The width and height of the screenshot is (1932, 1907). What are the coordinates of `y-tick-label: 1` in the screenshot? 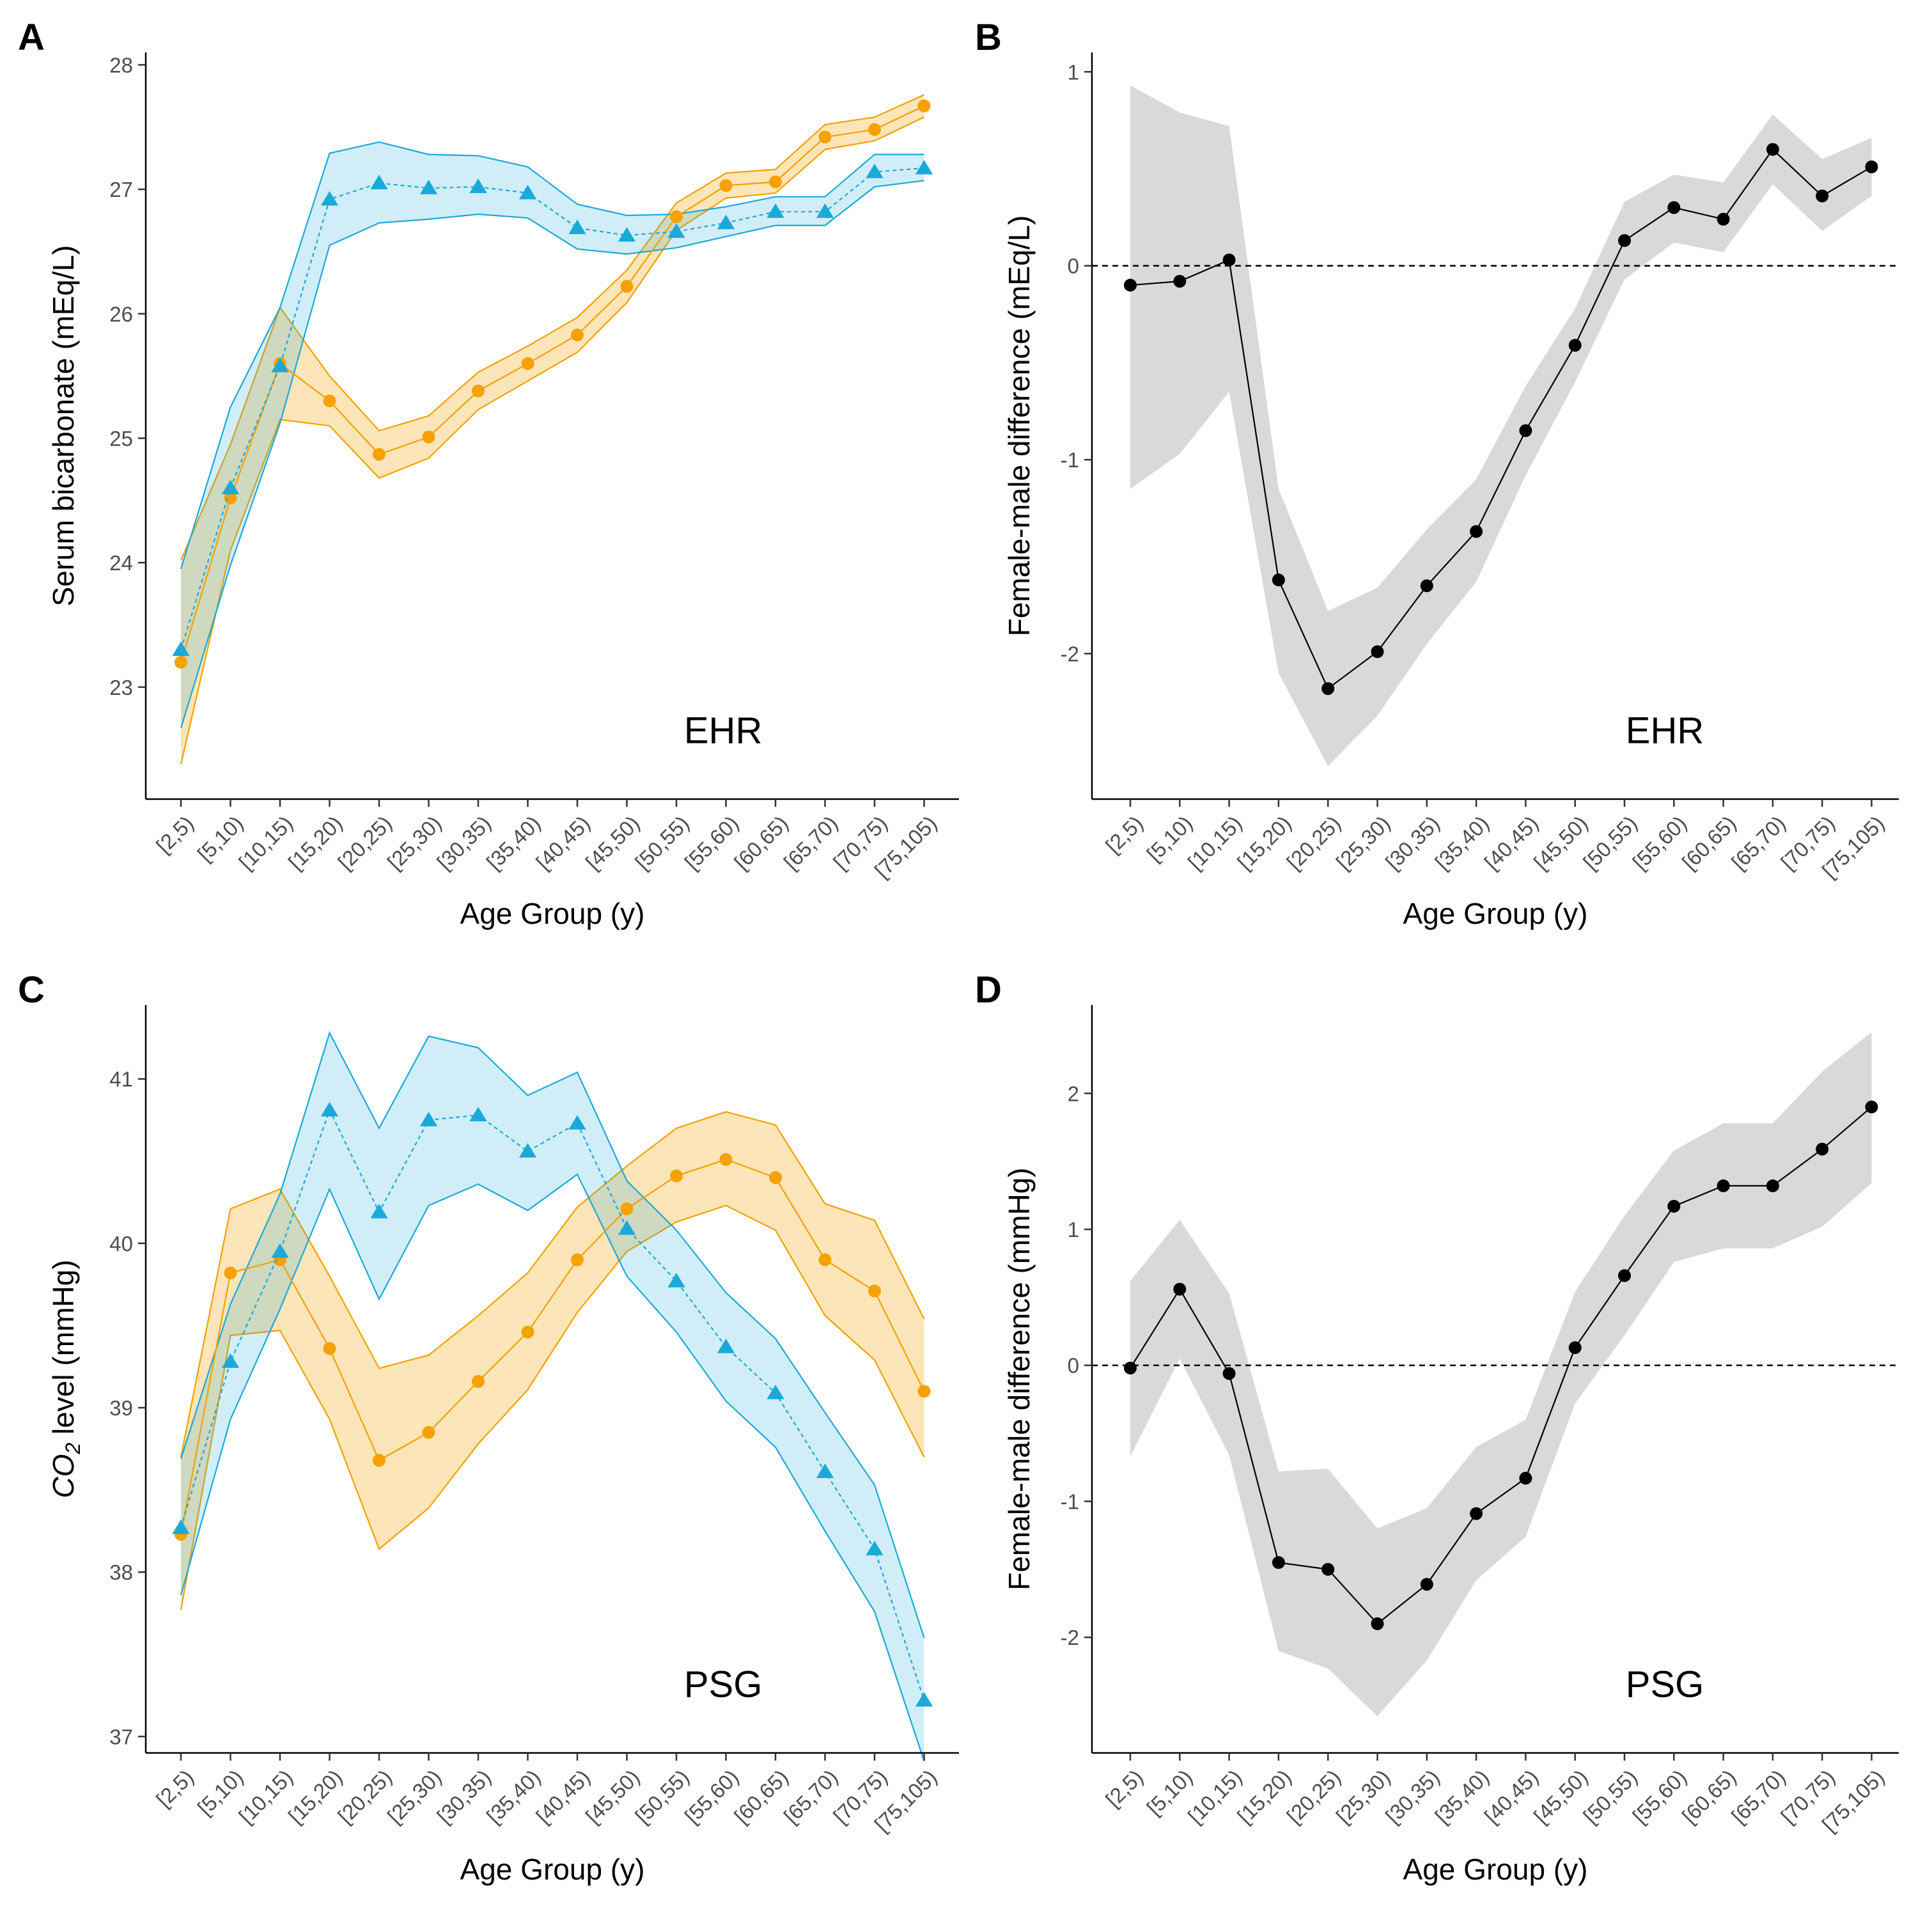 It's located at (1073, 72).